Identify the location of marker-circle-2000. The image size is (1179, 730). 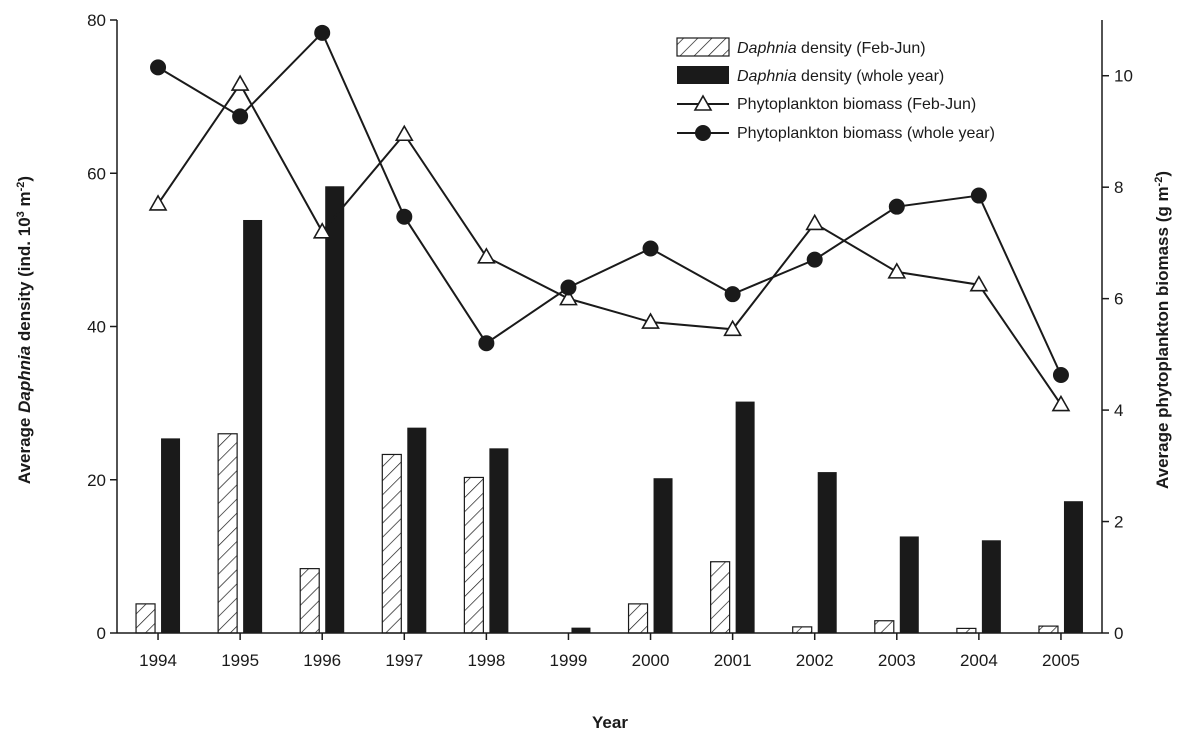
(650, 248).